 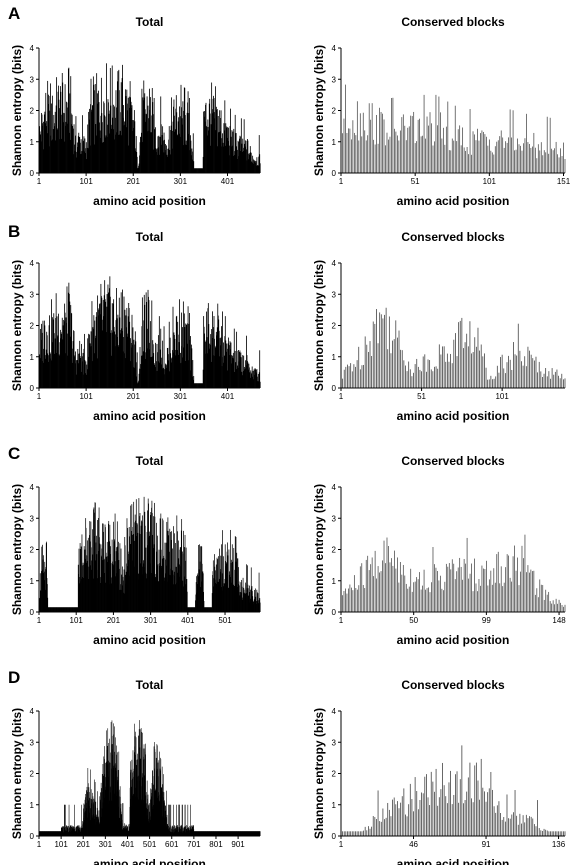 I want to click on y-axis-label: Shannon entropy (bits), so click(x=17, y=549).